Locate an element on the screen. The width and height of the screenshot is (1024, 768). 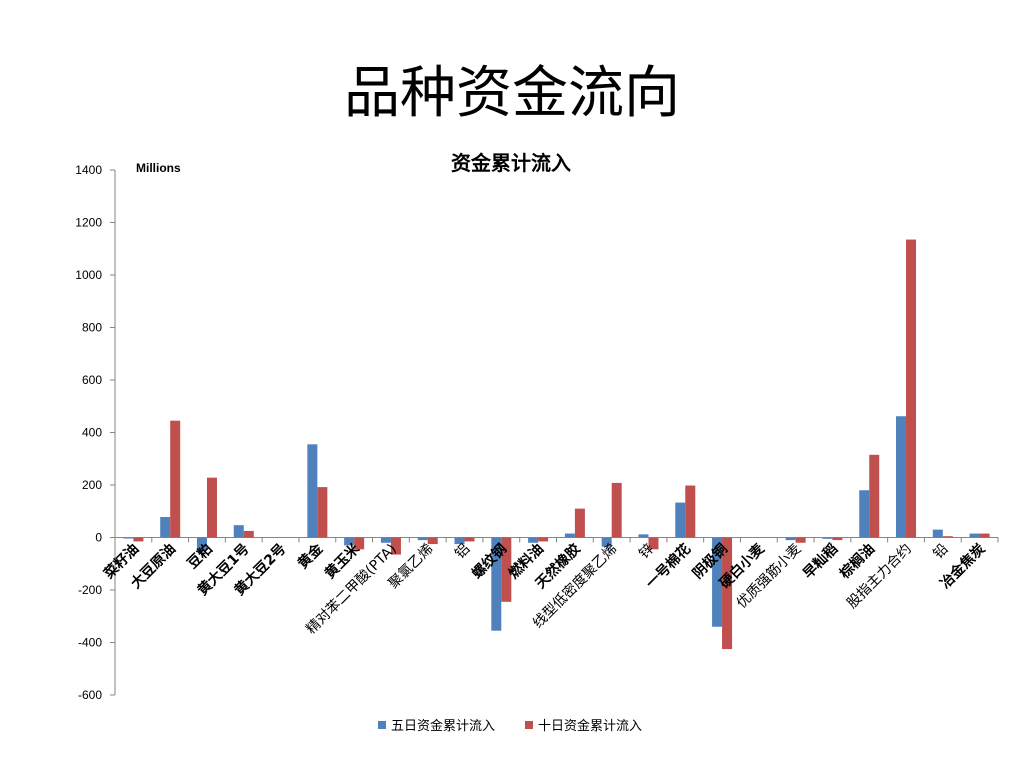
y-tick-label: 1000 is located at coordinates (88, 275).